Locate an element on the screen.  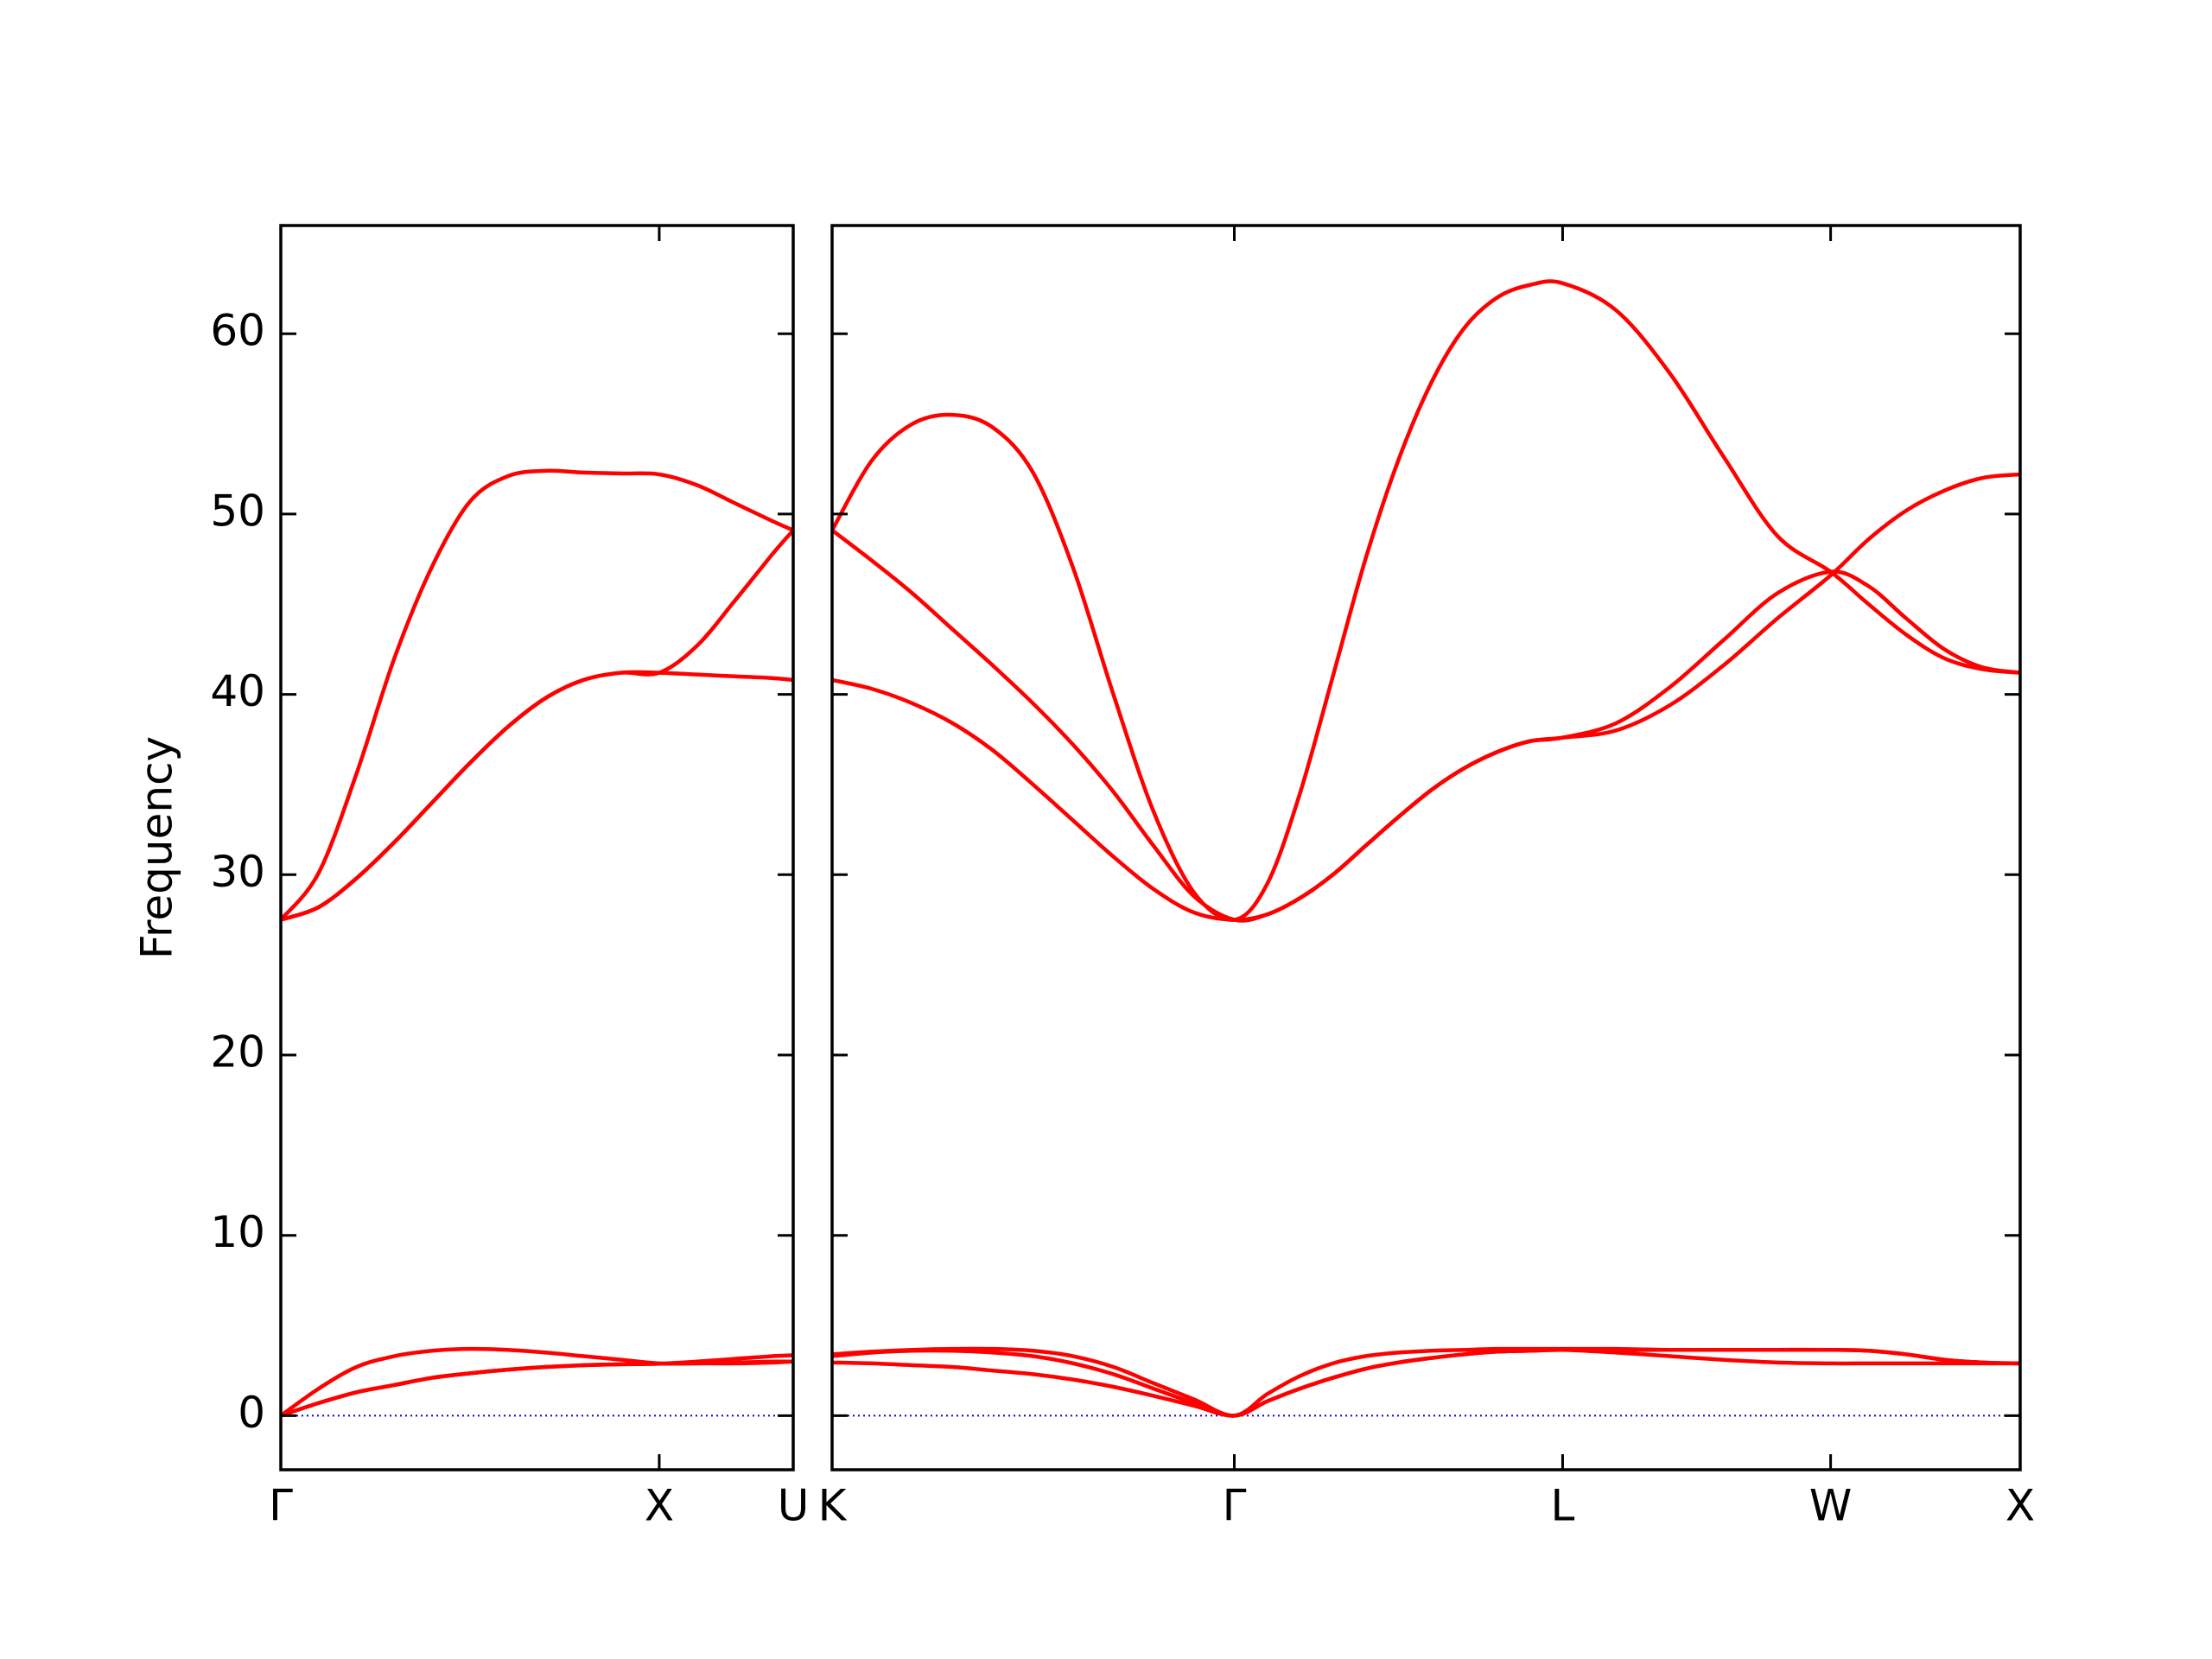
y-tick-label: 30 is located at coordinates (237, 872).